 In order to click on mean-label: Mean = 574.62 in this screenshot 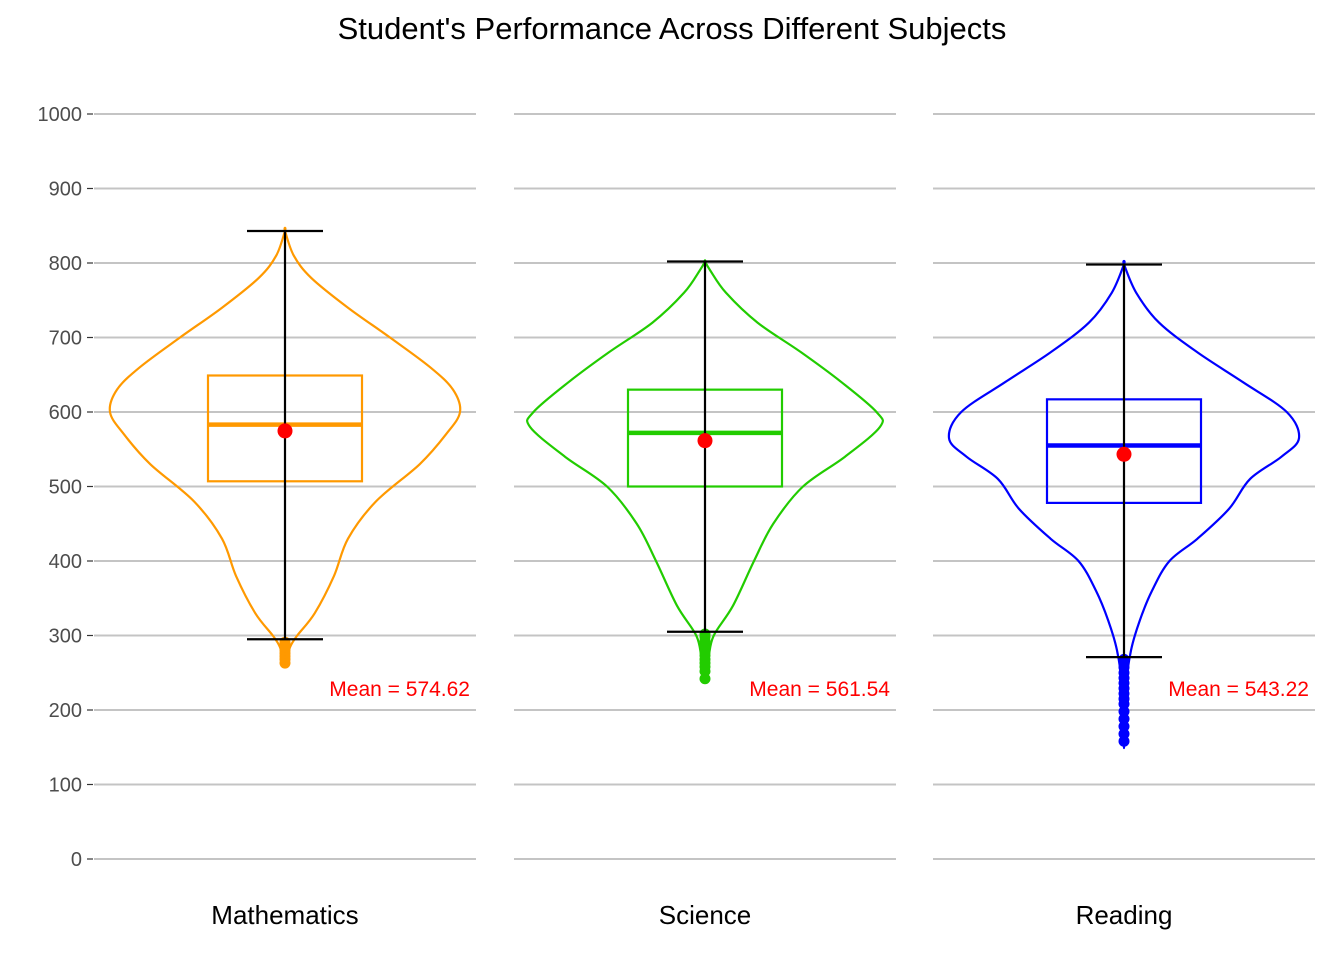, I will do `click(399, 689)`.